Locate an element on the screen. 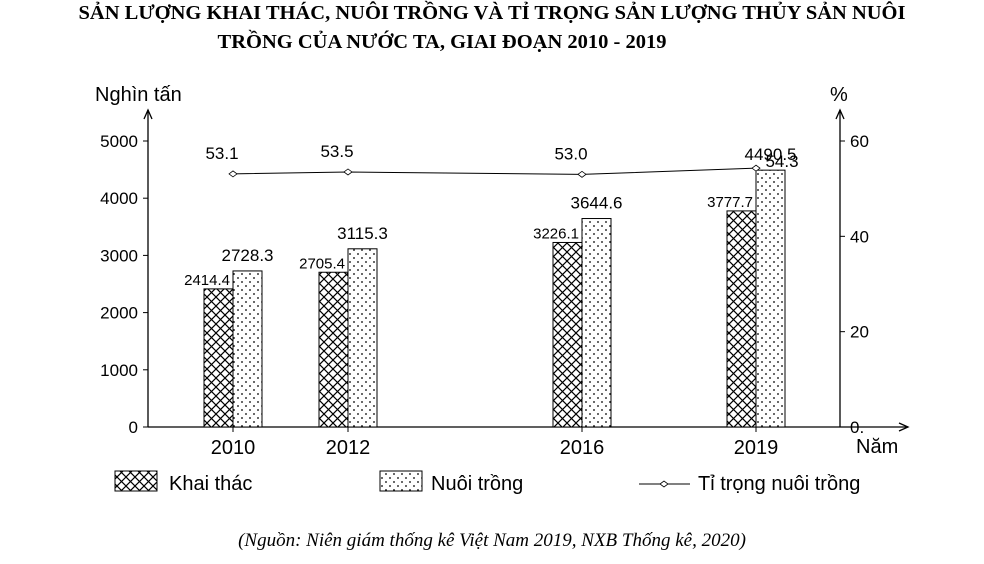 The image size is (984, 564). left-axis-label: Nghìn tấn is located at coordinates (138, 95).